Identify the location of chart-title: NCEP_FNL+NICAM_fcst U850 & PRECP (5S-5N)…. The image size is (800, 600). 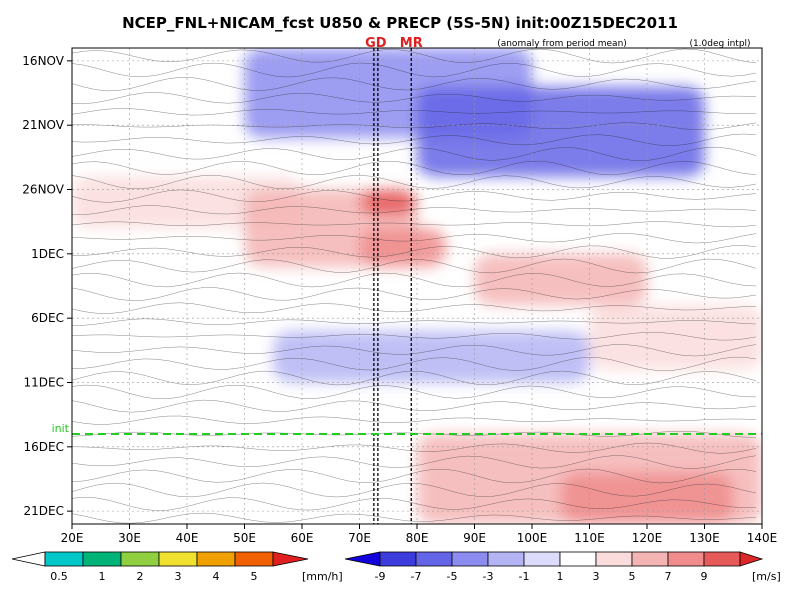
(400, 23).